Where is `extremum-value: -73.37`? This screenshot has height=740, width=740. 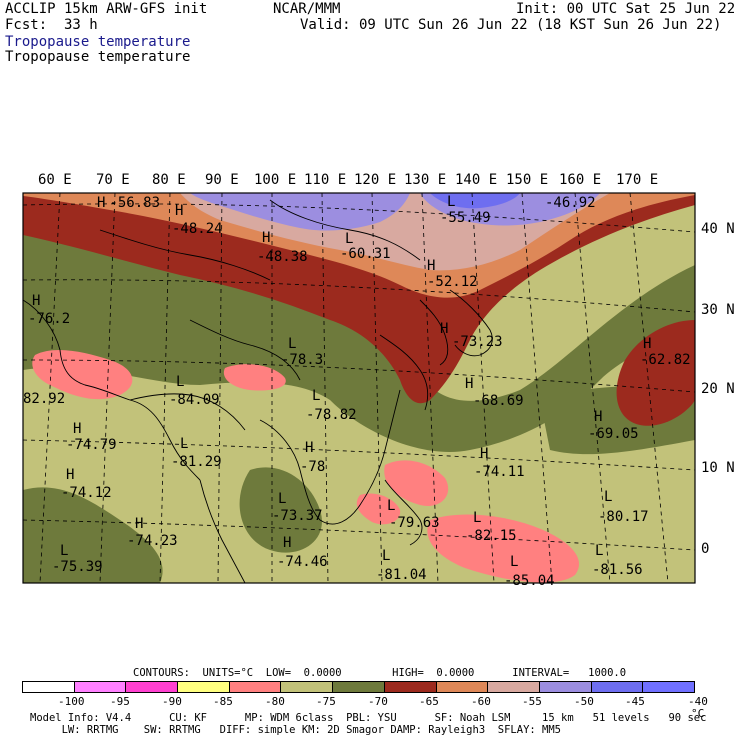 extremum-value: -73.37 is located at coordinates (297, 516).